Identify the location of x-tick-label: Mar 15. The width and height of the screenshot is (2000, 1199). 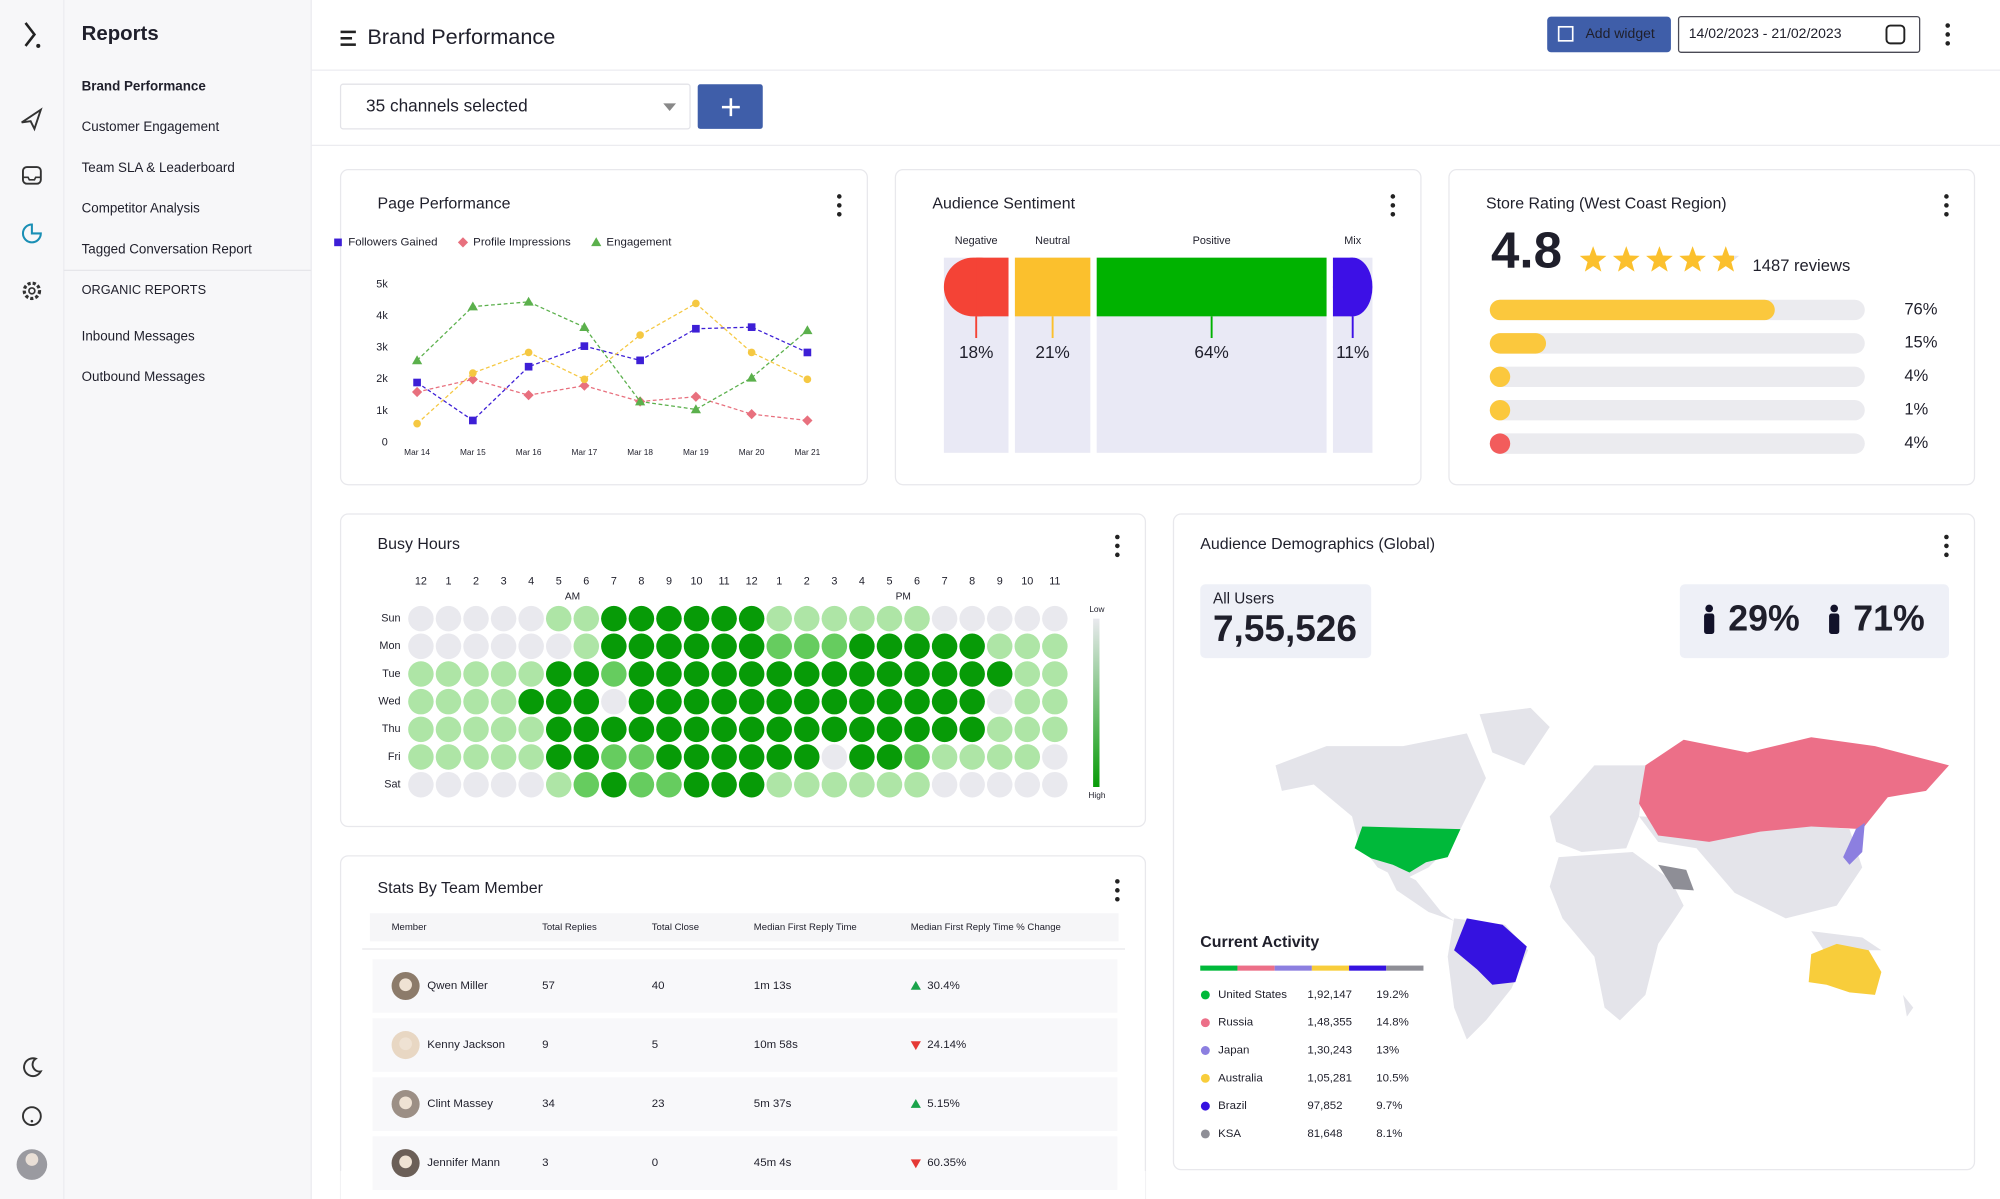
(473, 452).